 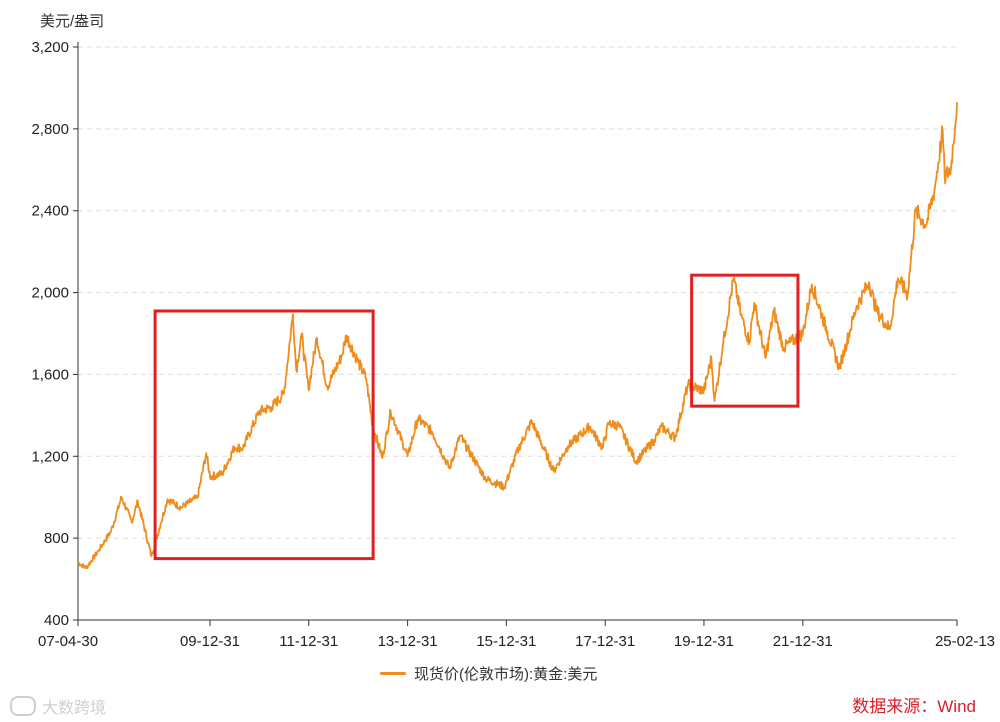 What do you see at coordinates (54, 334) in the screenshot?
I see `y-axis-ticks: 3,200 2,800 2,400 2,000 1,600 1,200 800 400` at bounding box center [54, 334].